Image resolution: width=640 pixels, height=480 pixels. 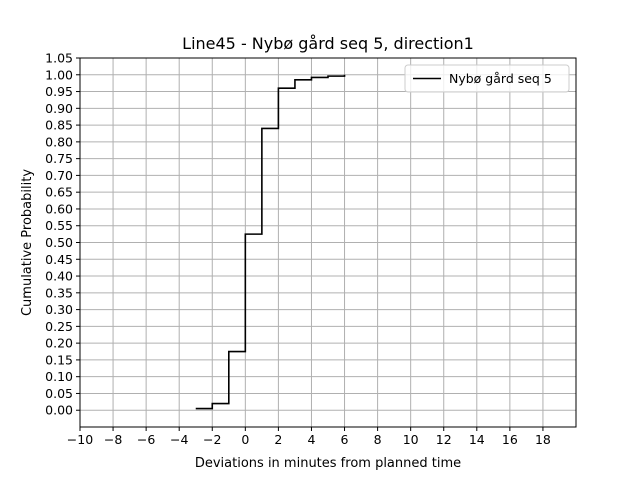 I want to click on y-tick-label: 0.35, so click(x=59, y=292).